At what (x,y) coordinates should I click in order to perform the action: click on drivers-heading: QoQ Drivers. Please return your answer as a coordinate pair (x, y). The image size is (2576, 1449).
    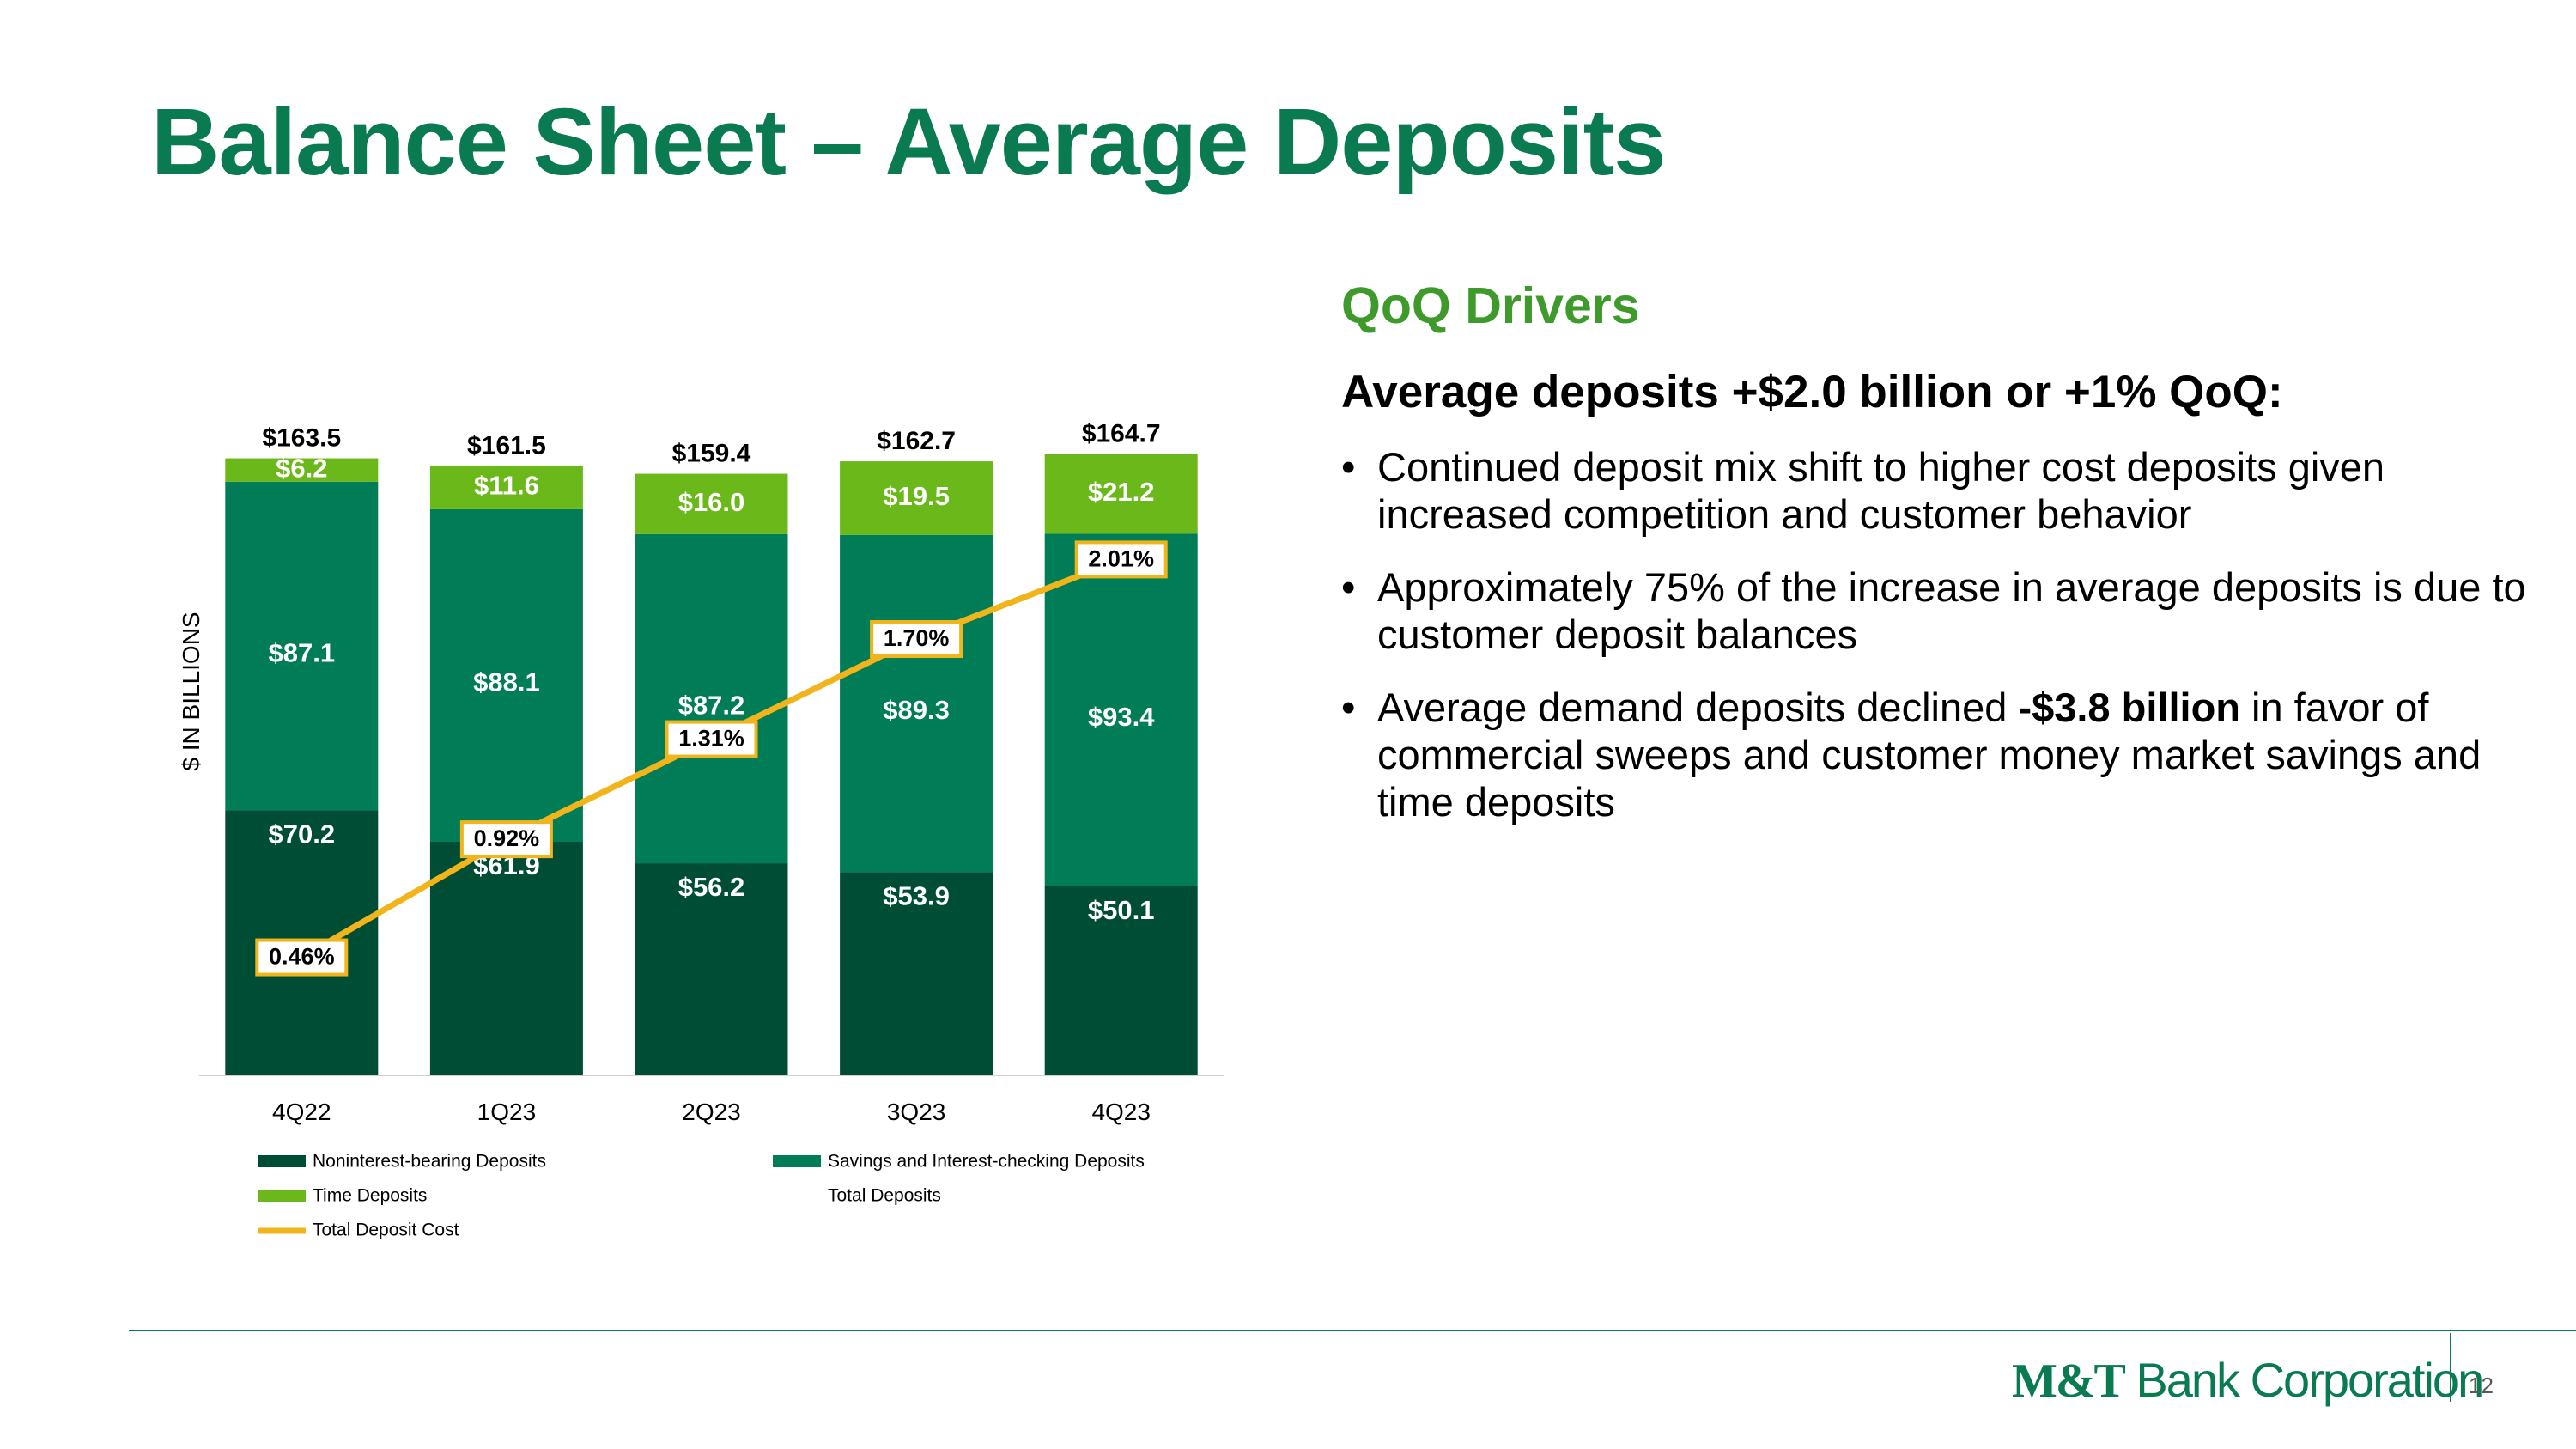
    Looking at the image, I should click on (1491, 305).